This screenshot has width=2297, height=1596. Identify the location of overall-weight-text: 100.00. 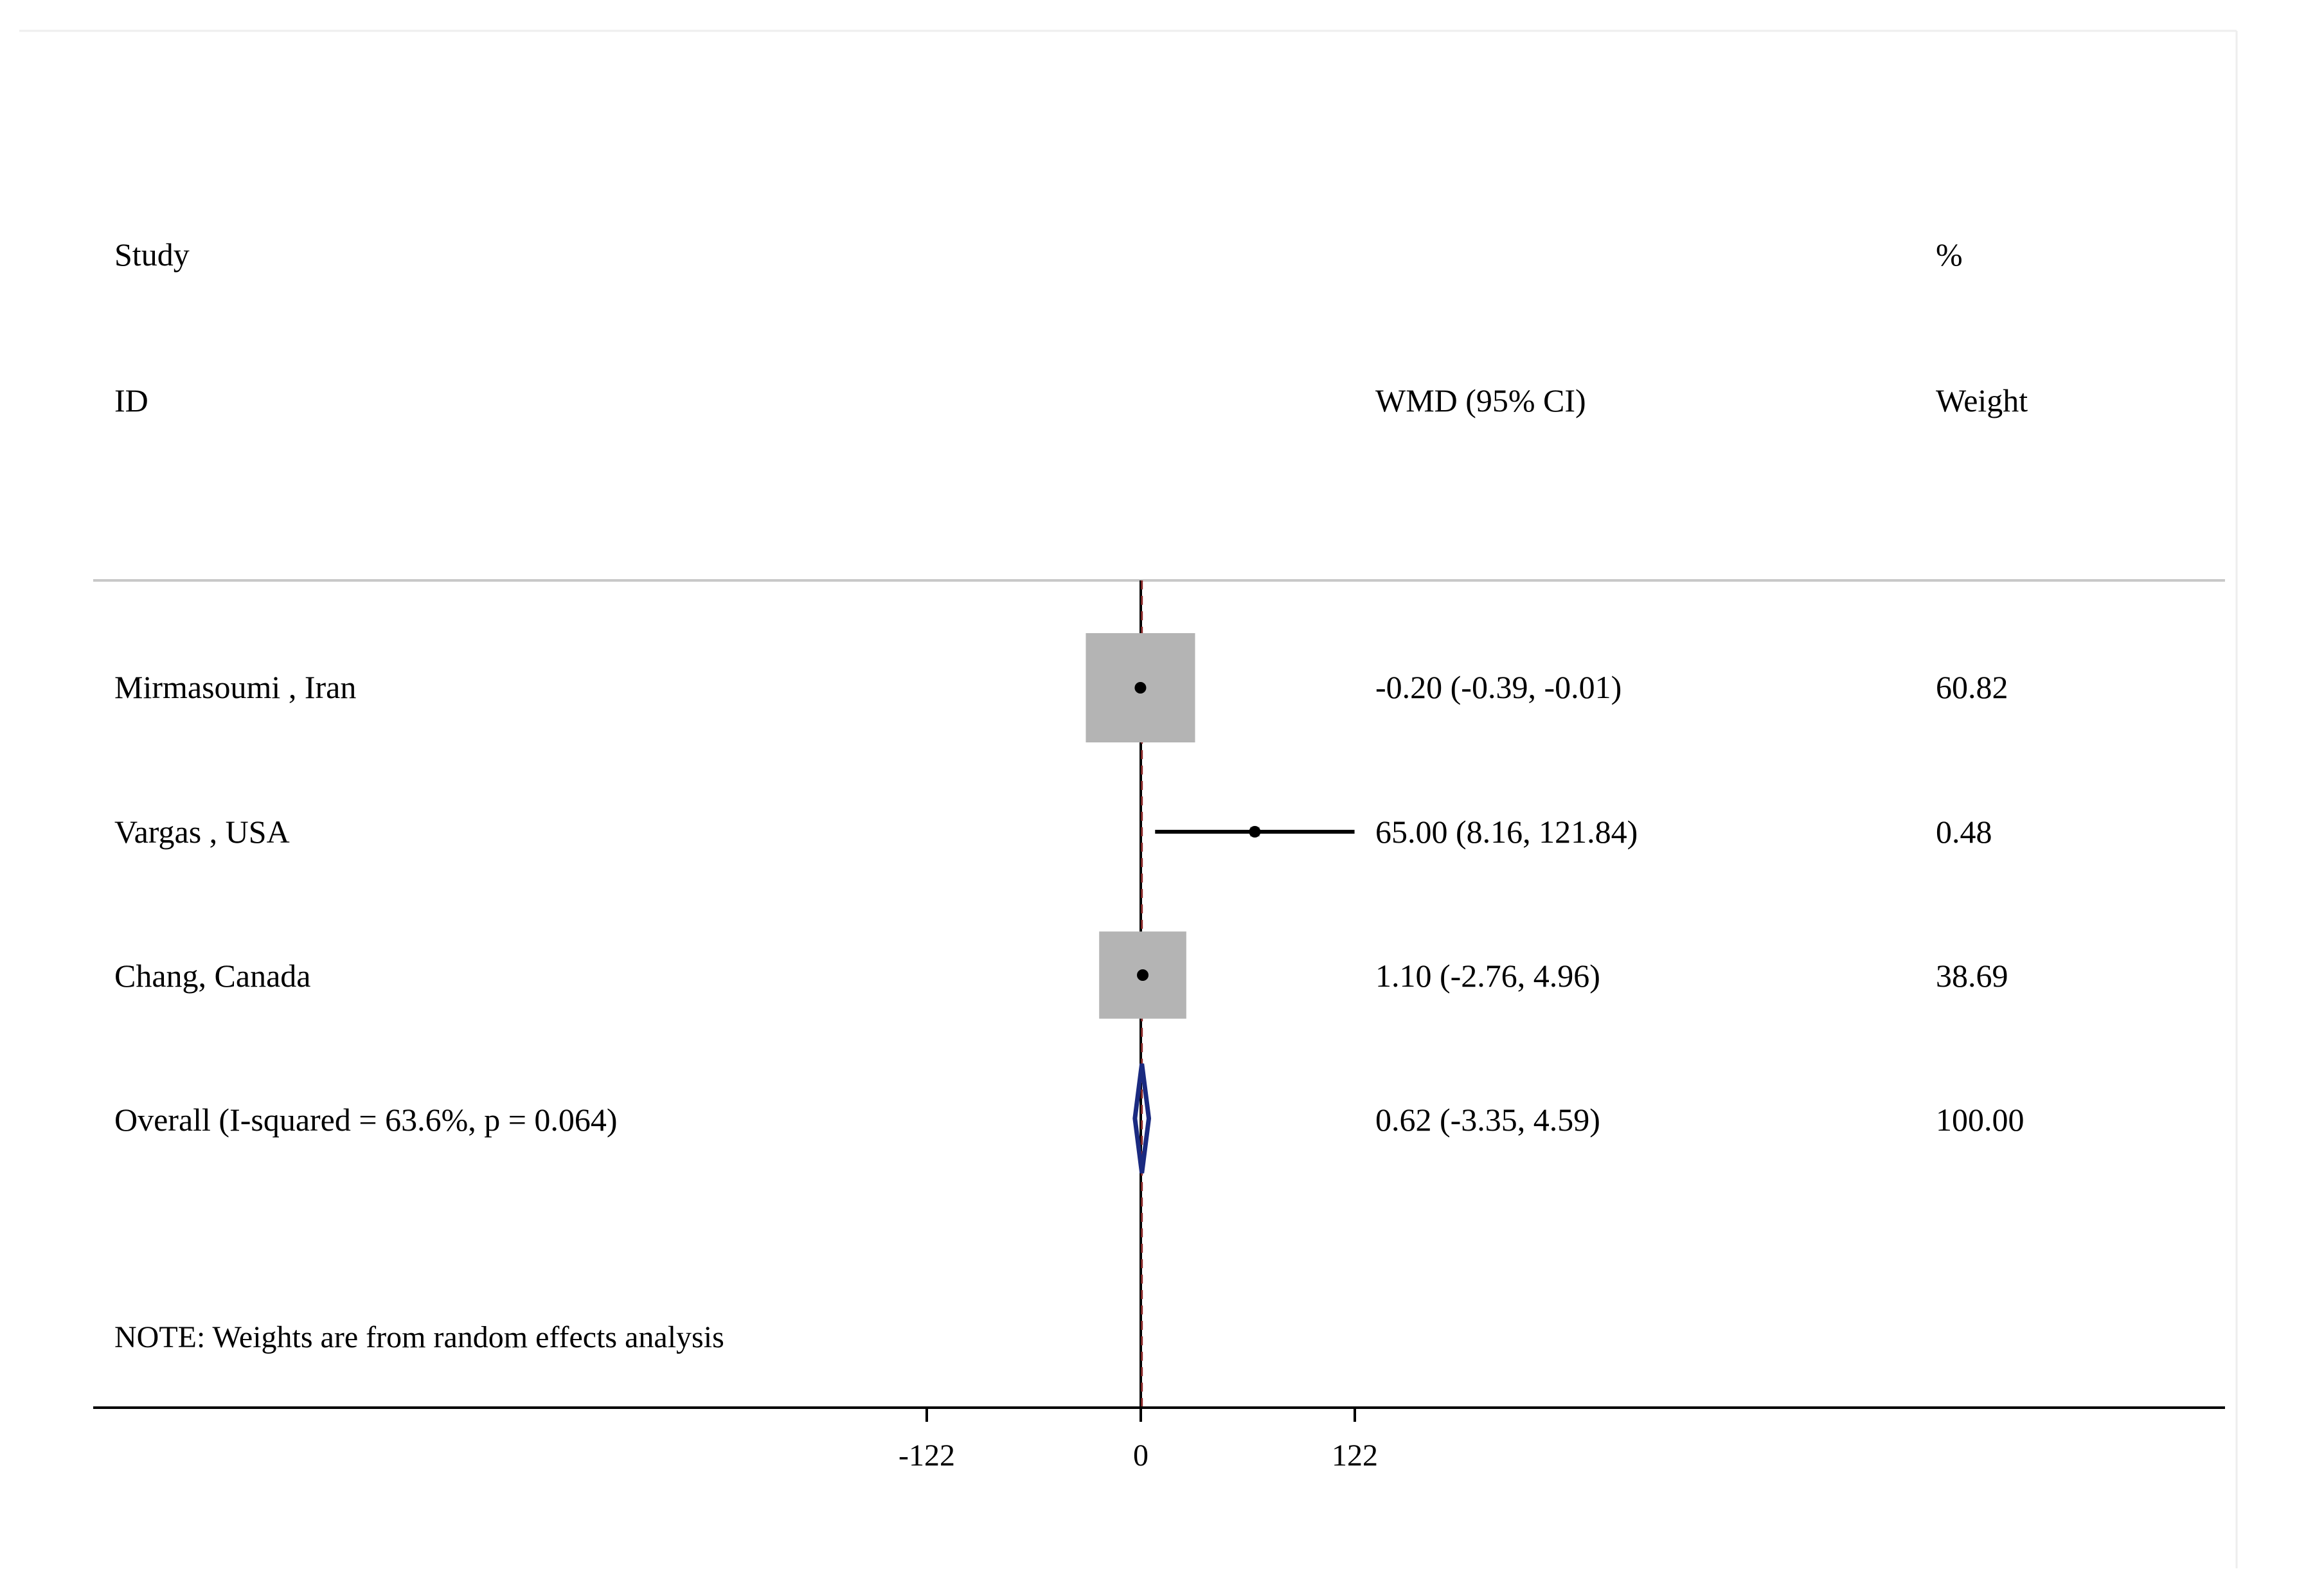
(1980, 1120).